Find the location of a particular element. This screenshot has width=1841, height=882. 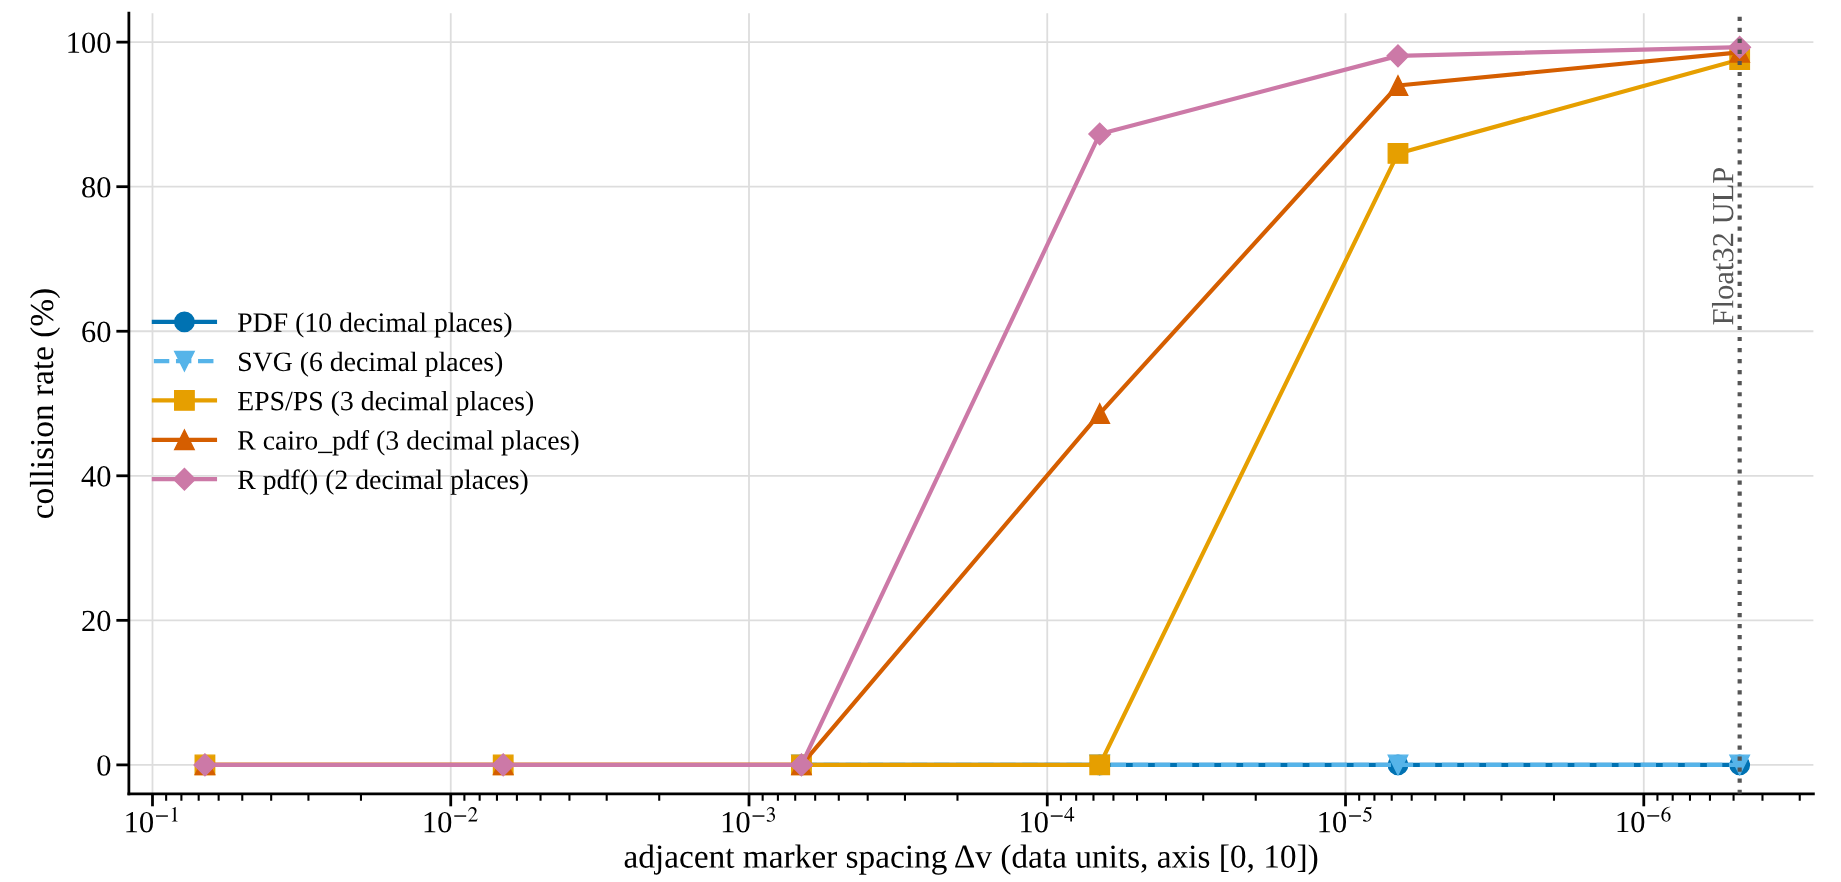

x-tick-label: 10$^{−3}$ is located at coordinates (749, 820).